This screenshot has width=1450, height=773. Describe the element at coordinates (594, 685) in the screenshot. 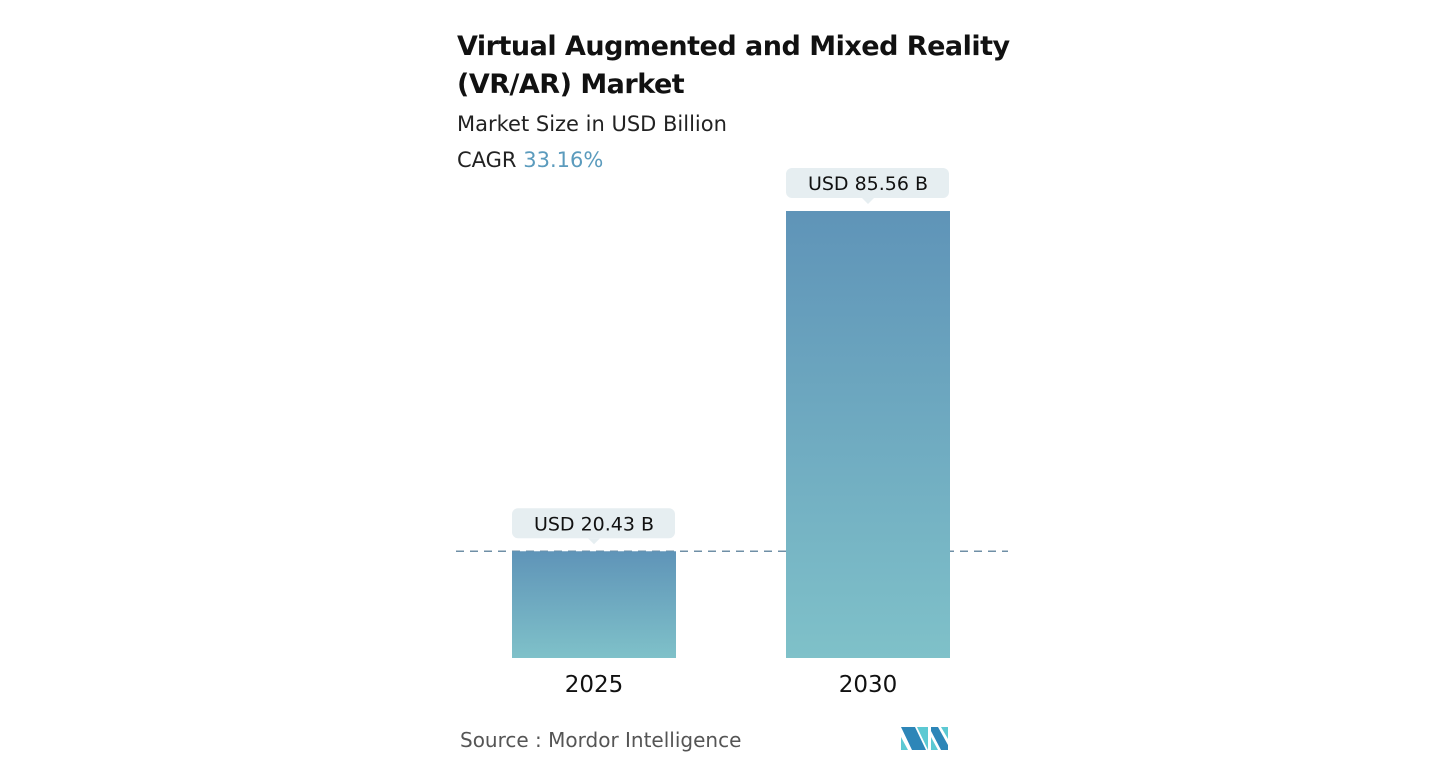

I see `x-tick-label: 2025` at that location.